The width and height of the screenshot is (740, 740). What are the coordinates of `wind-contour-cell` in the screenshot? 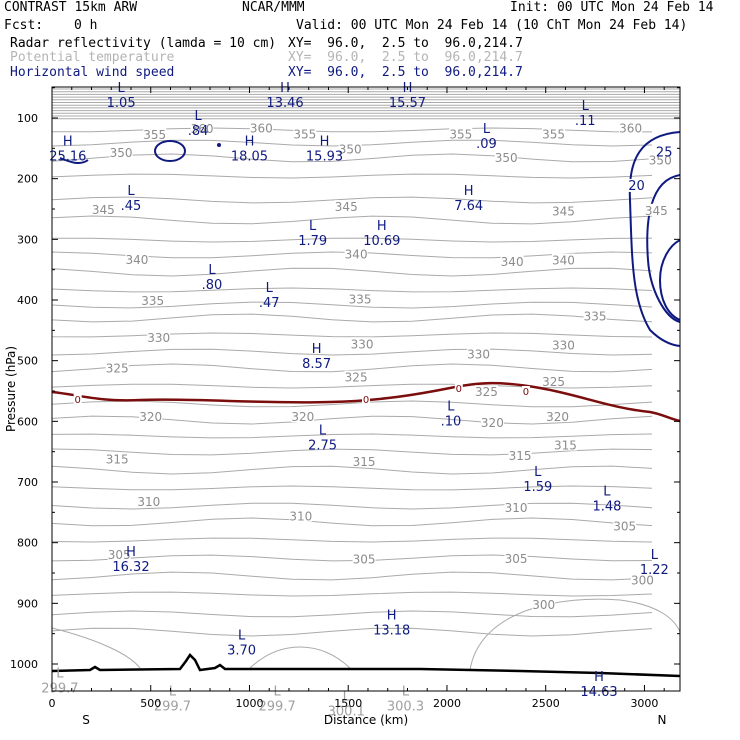 It's located at (170, 151).